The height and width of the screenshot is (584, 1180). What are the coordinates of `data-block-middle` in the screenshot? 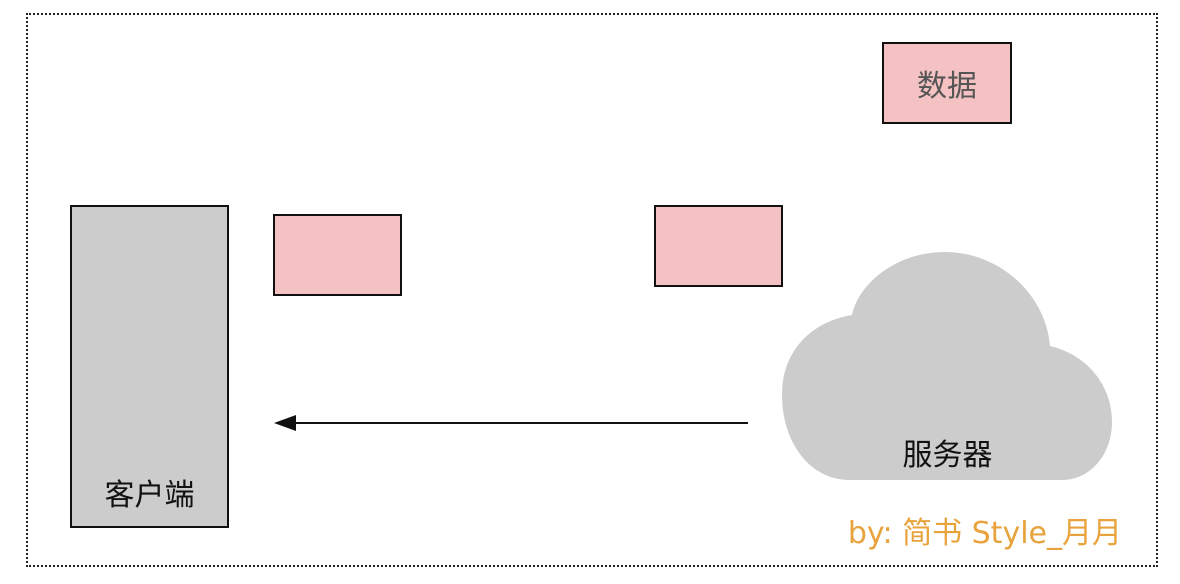 It's located at (718, 246).